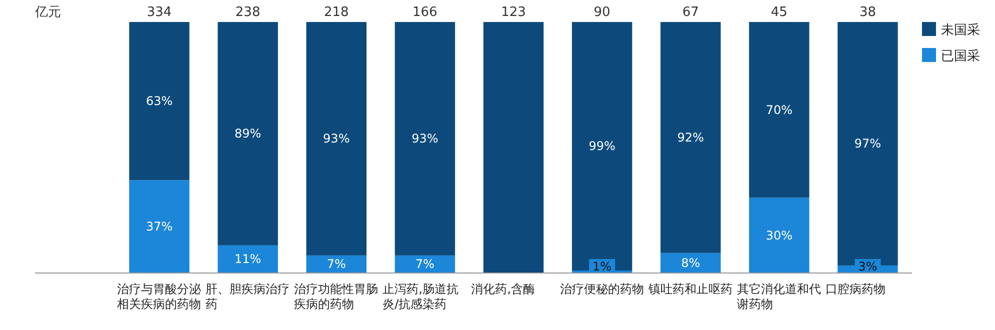  Describe the element at coordinates (248, 296) in the screenshot. I see `x-tick-label: 肝、胆疾病治疗药` at that location.